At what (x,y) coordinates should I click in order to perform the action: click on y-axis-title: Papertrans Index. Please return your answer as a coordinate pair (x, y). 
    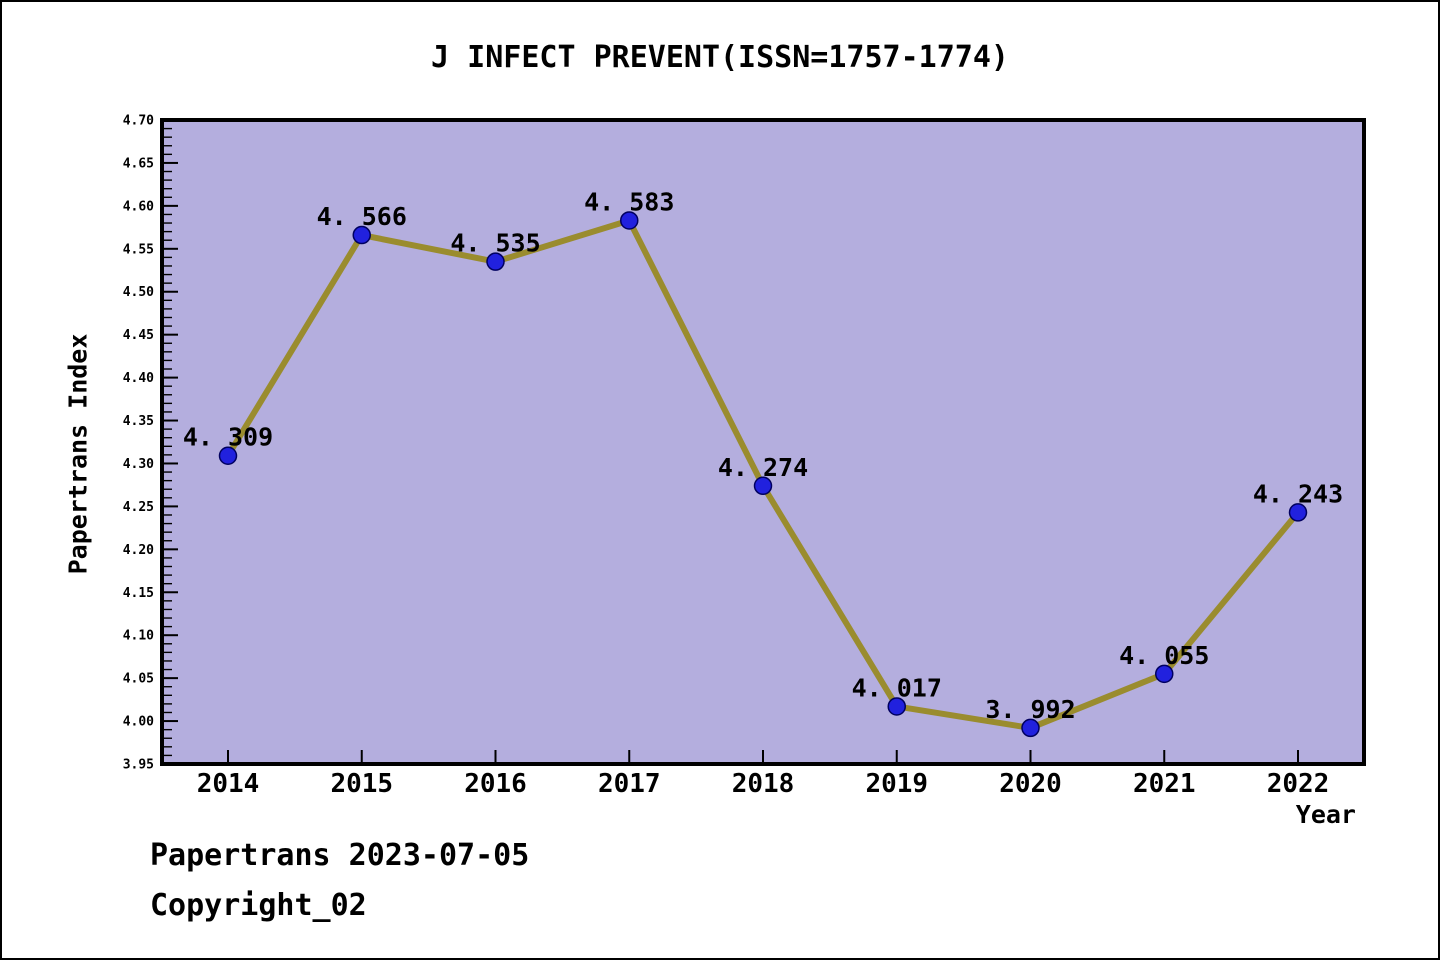
    Looking at the image, I should click on (78, 454).